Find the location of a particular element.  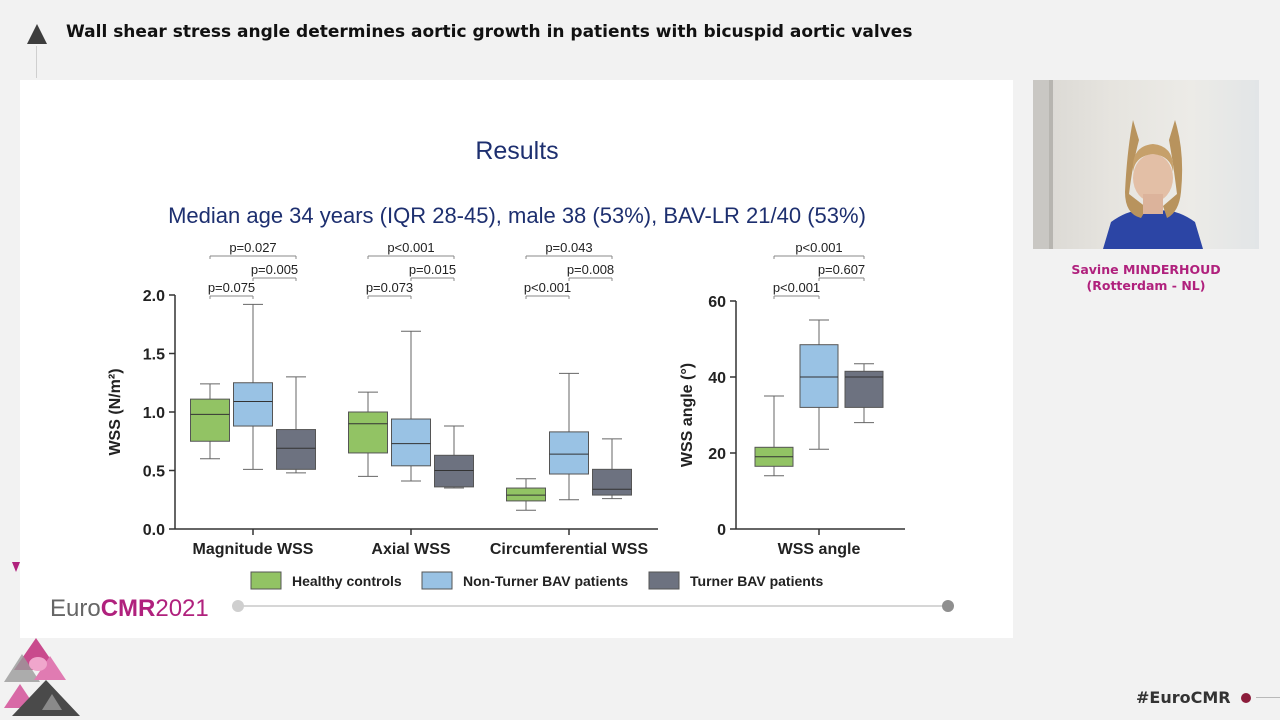

speaker-caption: Savine MINDERHOUD (Rotterdam - NL) is located at coordinates (1146, 278).